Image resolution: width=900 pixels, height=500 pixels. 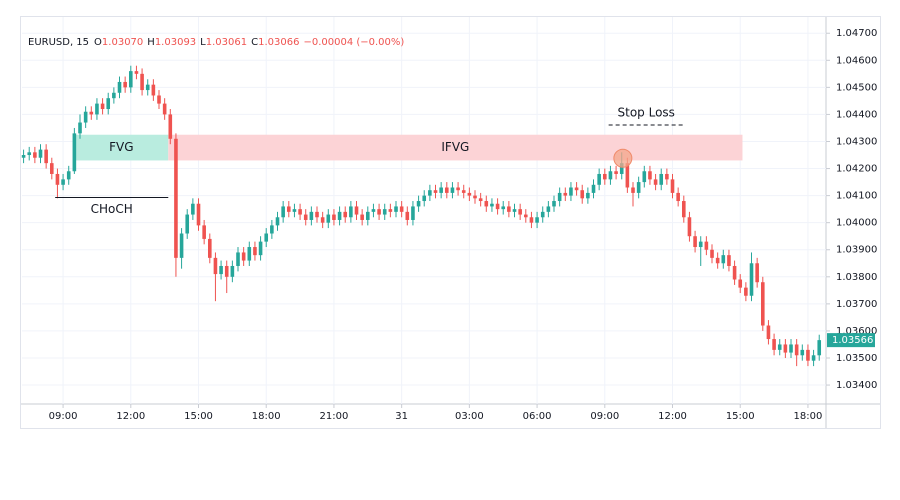 What do you see at coordinates (334, 416) in the screenshot?
I see `x-tick-label: 21:00` at bounding box center [334, 416].